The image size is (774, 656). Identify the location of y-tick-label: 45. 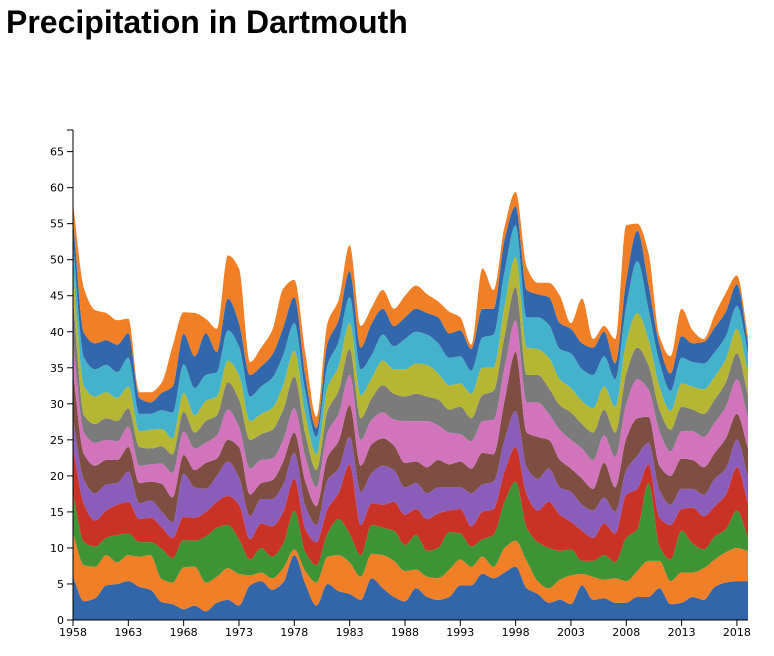
(57, 296).